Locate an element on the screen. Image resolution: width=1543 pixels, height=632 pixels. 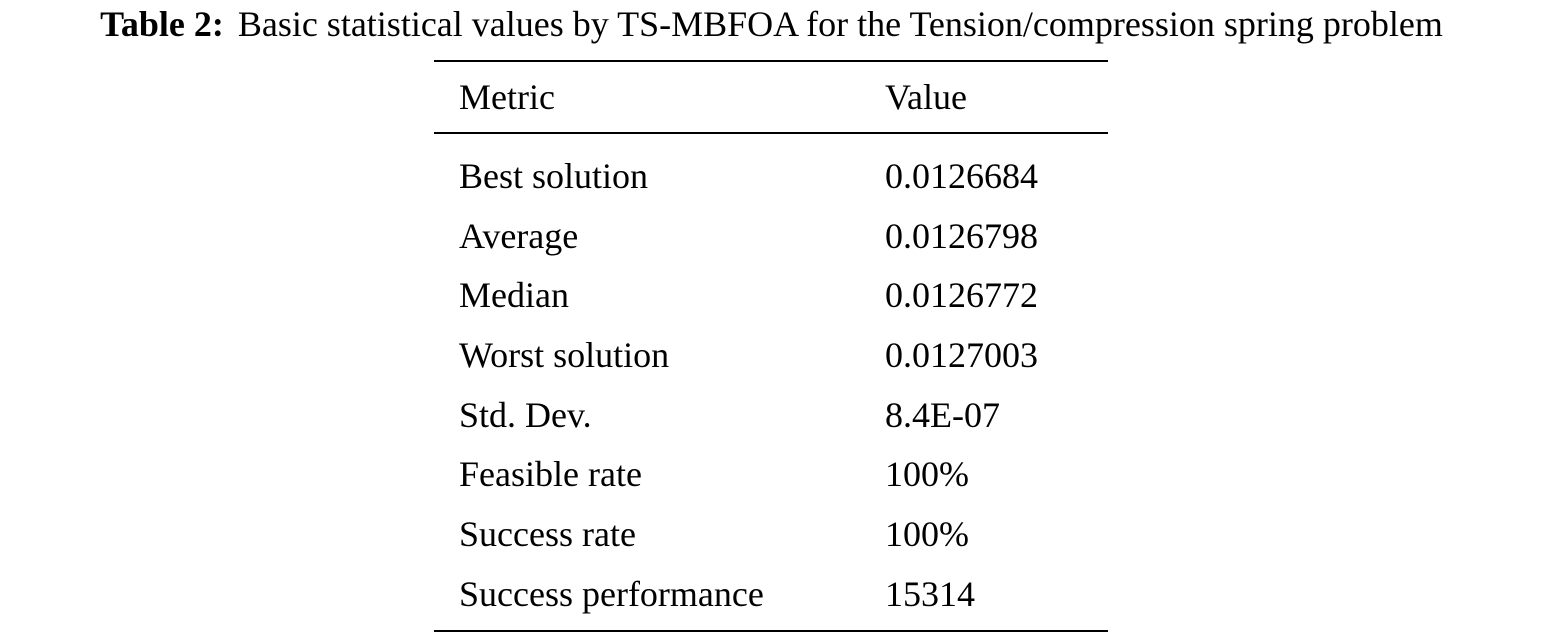
metric-cell: Success performance is located at coordinates (611, 593).